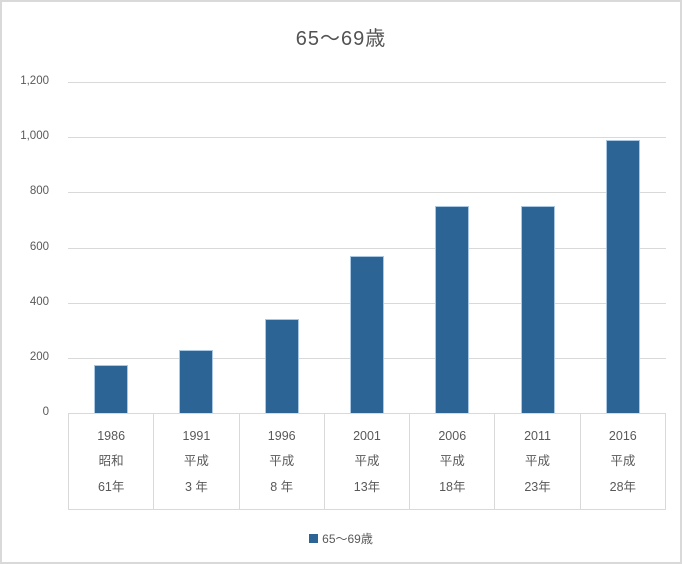  I want to click on category-cell: 1991 平成 3 年, so click(197, 461).